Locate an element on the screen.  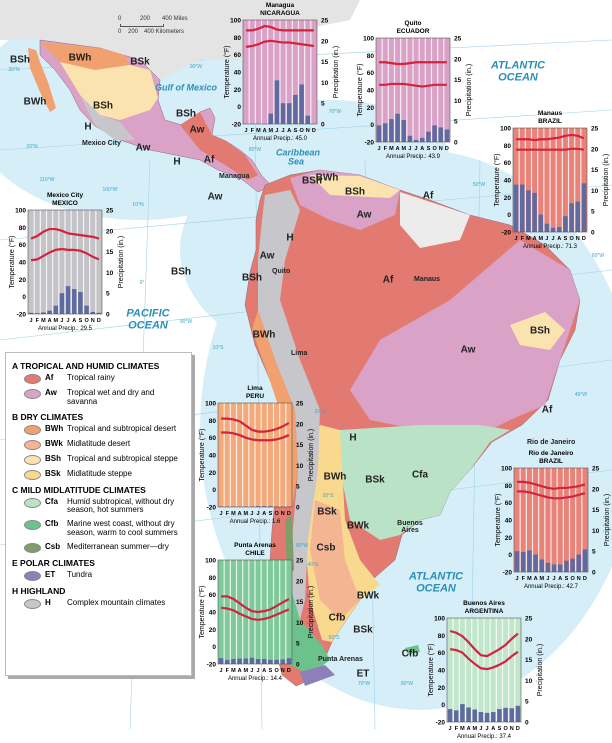
grat-label: 90°W is located at coordinates (196, 67).